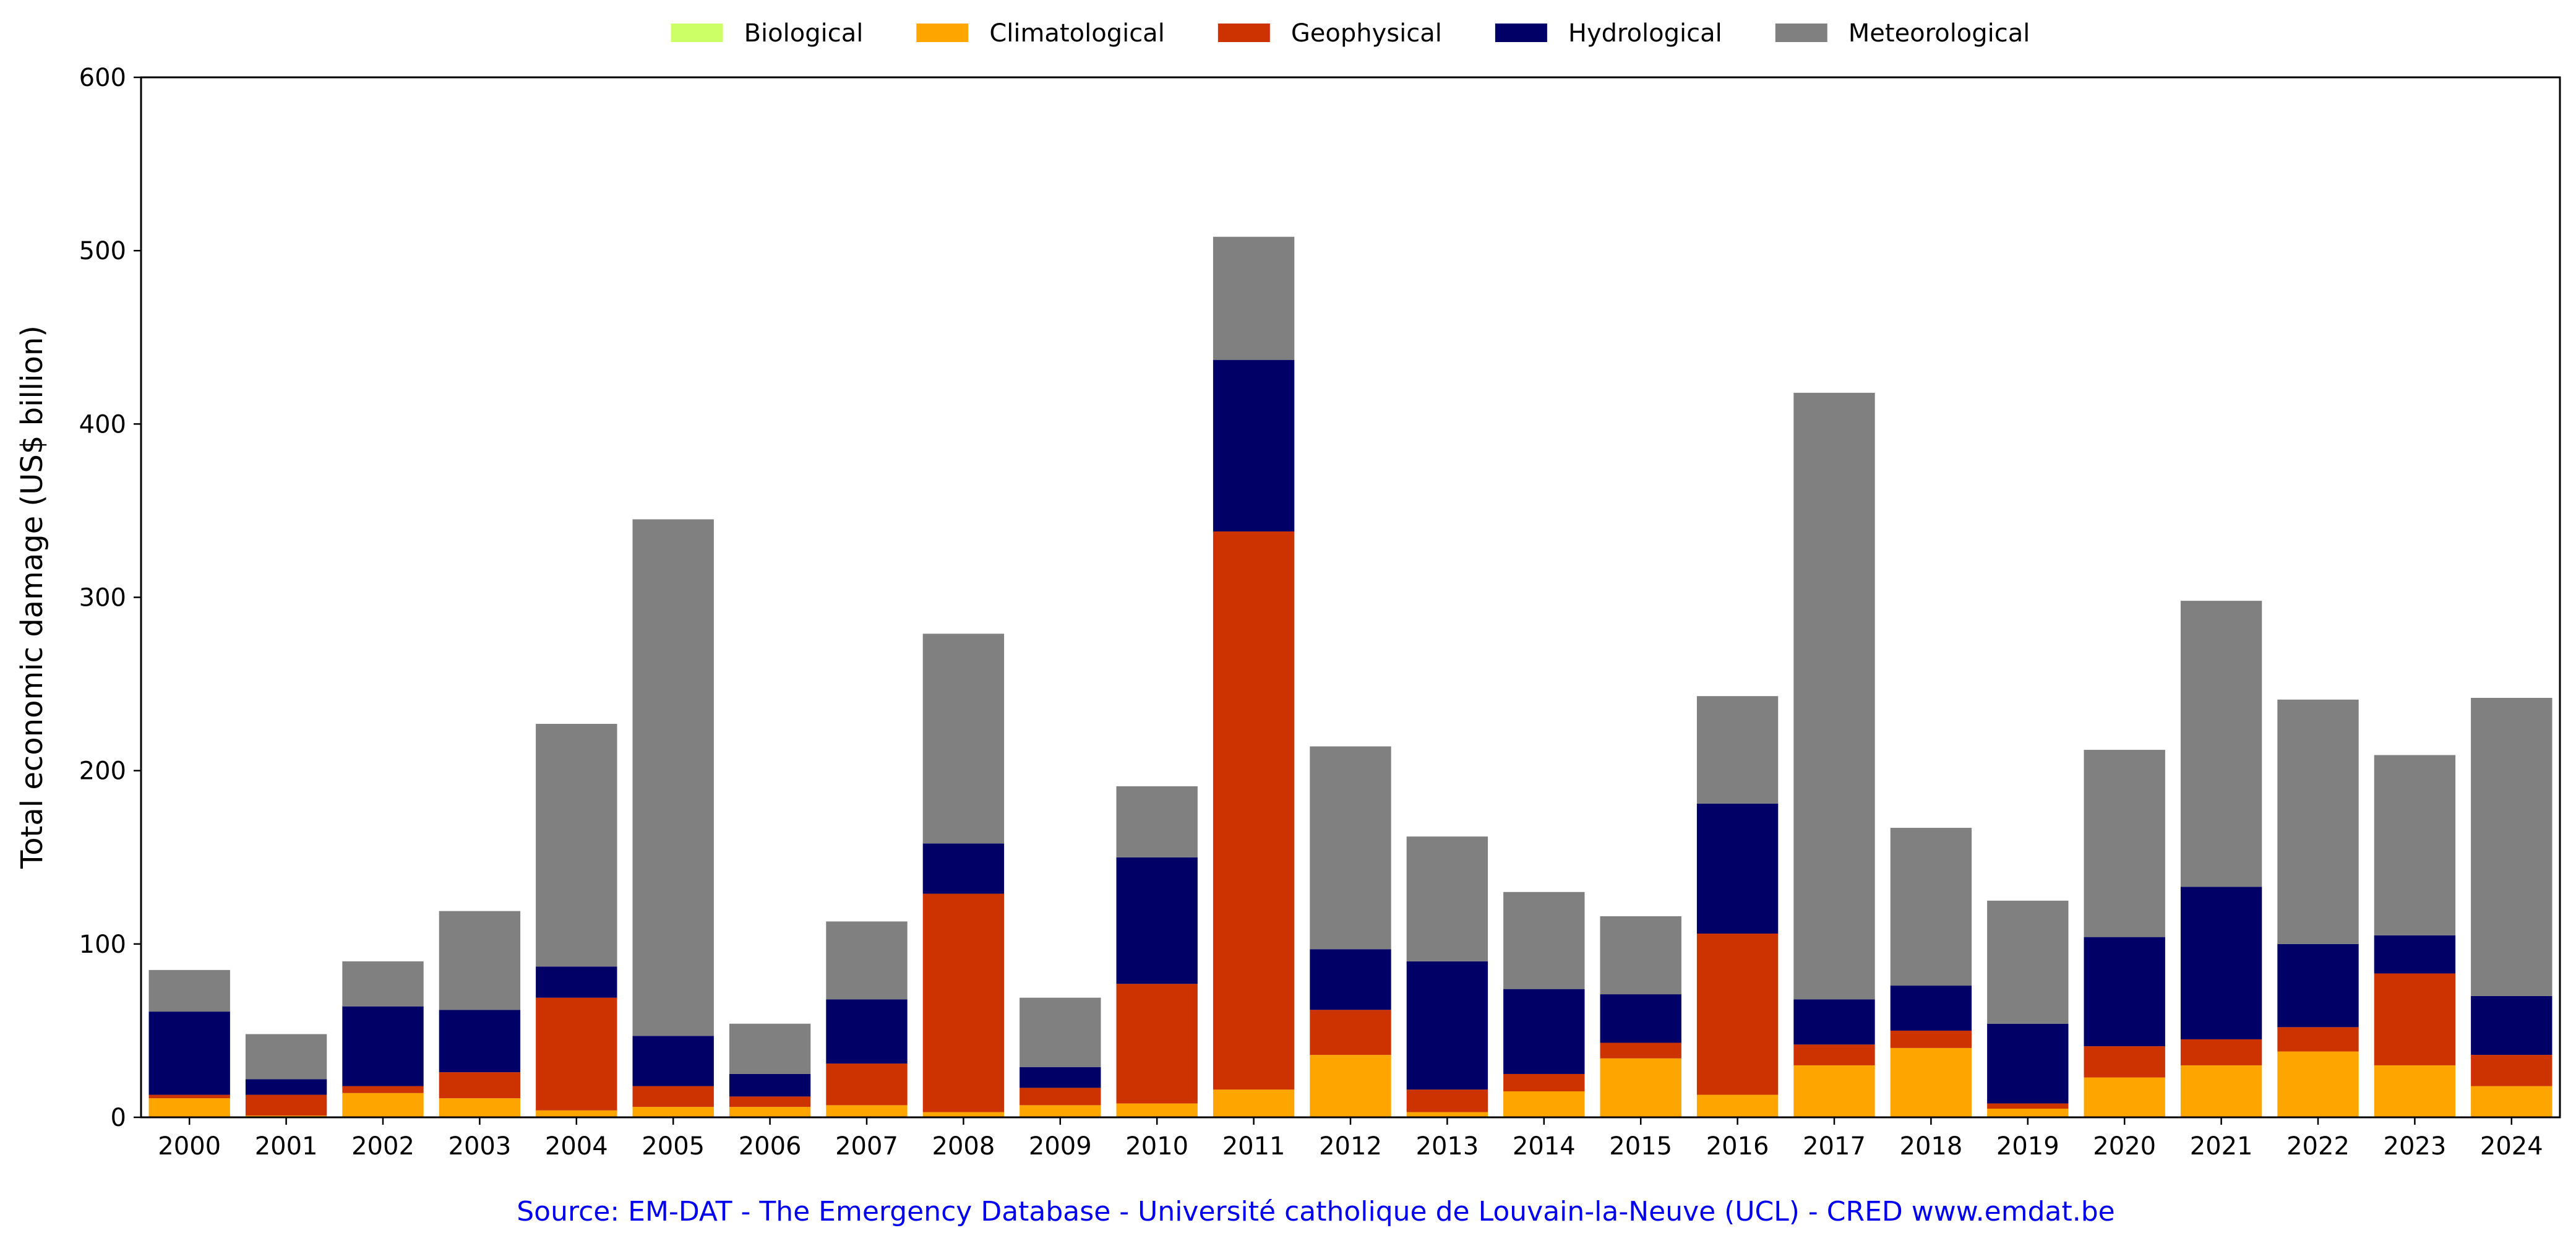  I want to click on bar-meteorological-2013, so click(1447, 898).